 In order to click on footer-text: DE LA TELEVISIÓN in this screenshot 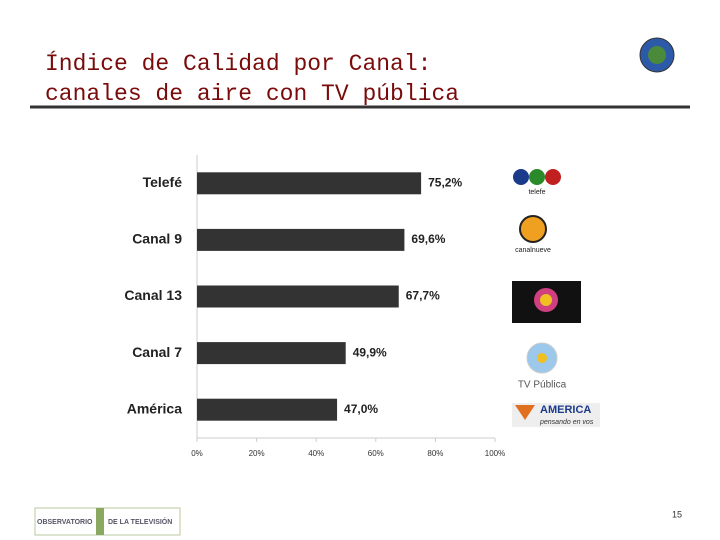, I will do `click(140, 521)`.